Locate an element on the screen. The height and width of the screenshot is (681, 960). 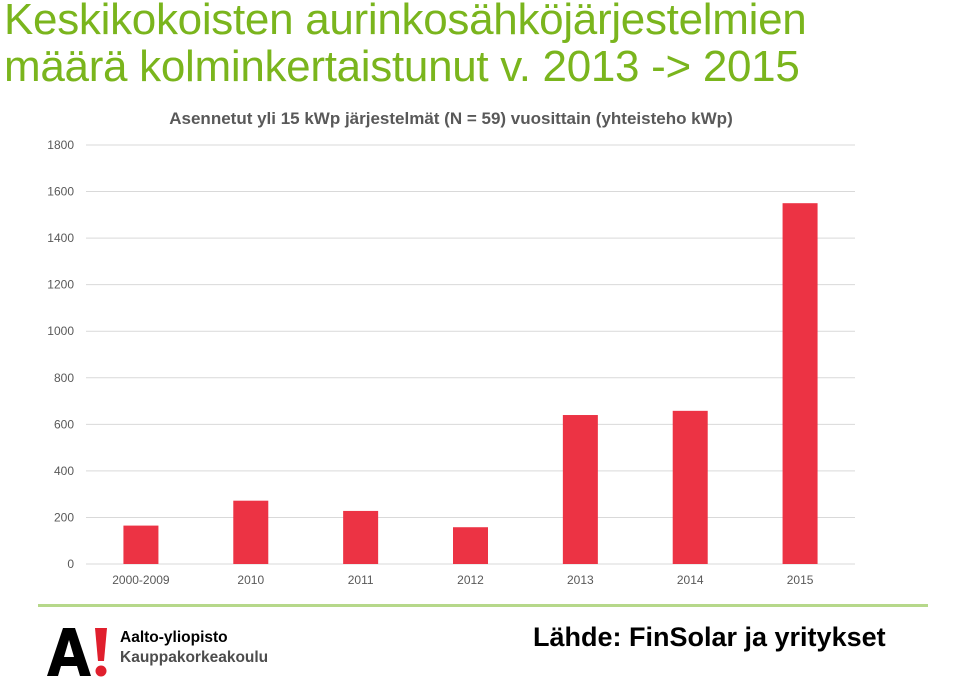
footer-divider is located at coordinates (483, 605).